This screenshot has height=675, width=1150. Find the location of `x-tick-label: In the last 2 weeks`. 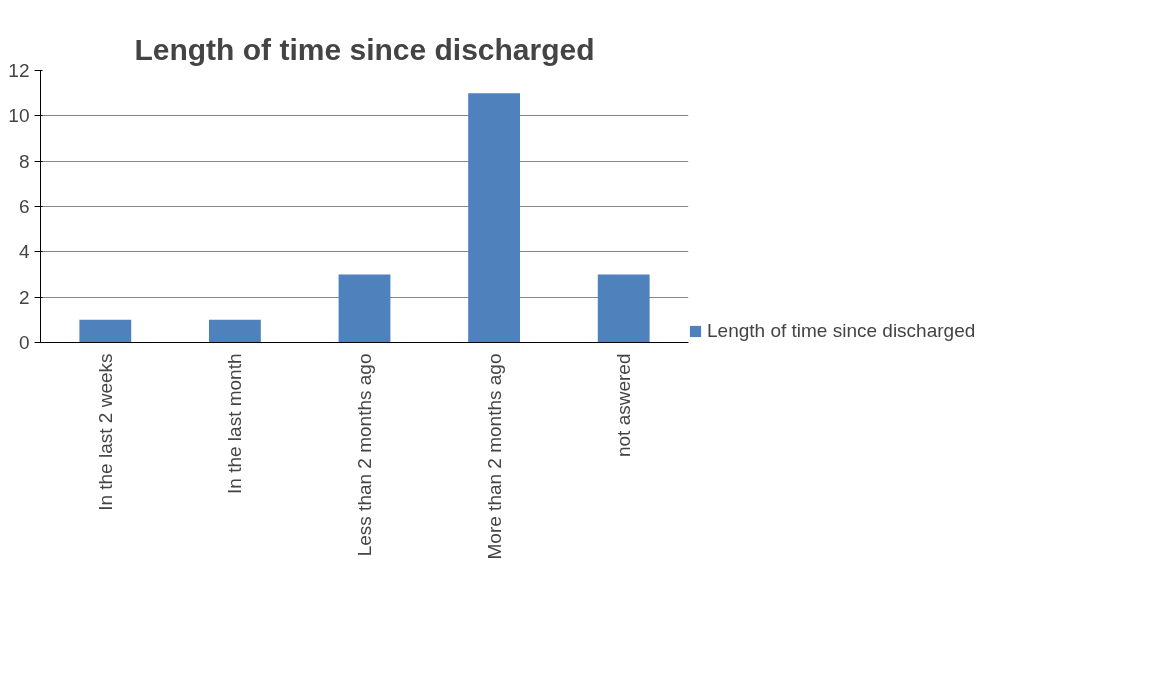

x-tick-label: In the last 2 weeks is located at coordinates (105, 432).